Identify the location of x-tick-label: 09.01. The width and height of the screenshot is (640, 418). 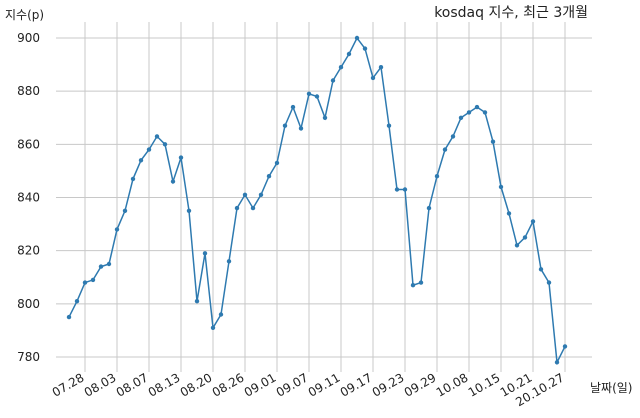
(260, 384).